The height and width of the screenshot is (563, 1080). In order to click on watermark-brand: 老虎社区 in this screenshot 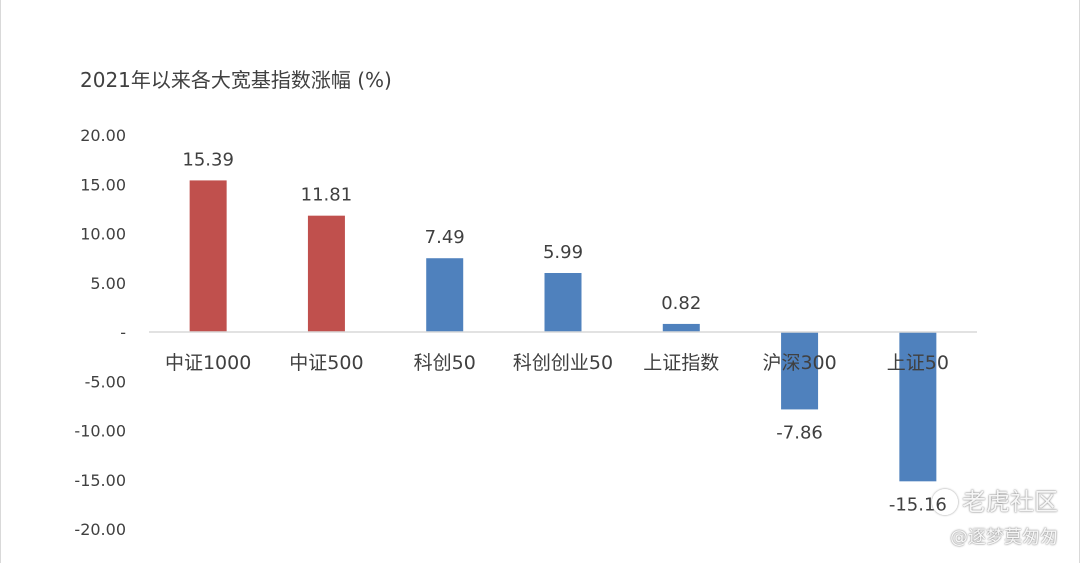, I will do `click(1010, 502)`.